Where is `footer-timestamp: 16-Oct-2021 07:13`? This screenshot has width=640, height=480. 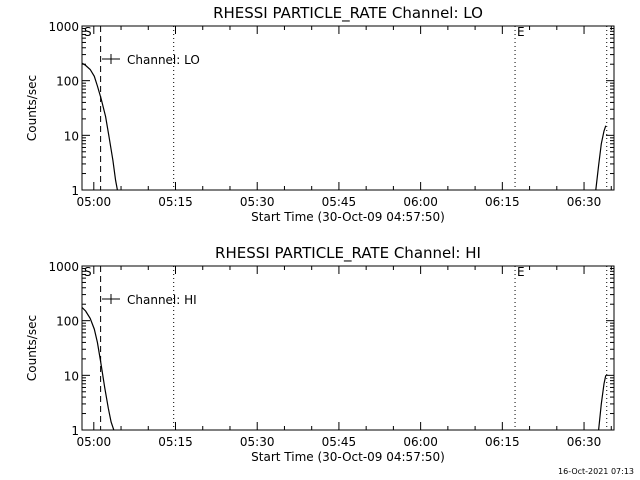 footer-timestamp: 16-Oct-2021 07:13 is located at coordinates (596, 471).